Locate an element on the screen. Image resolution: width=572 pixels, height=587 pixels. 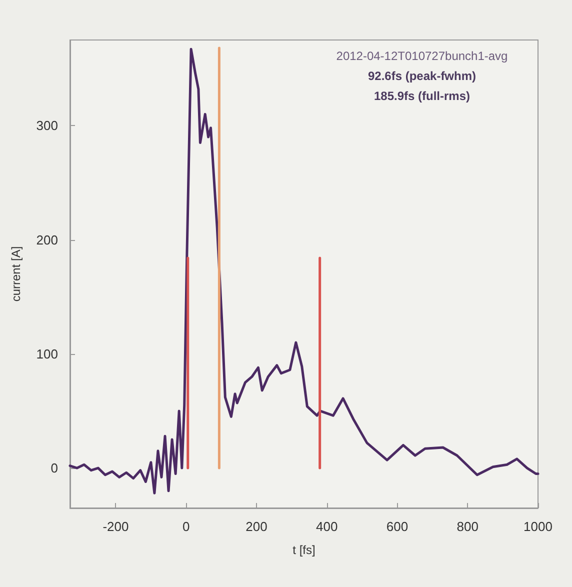
x-tick-label: 200 is located at coordinates (257, 526).